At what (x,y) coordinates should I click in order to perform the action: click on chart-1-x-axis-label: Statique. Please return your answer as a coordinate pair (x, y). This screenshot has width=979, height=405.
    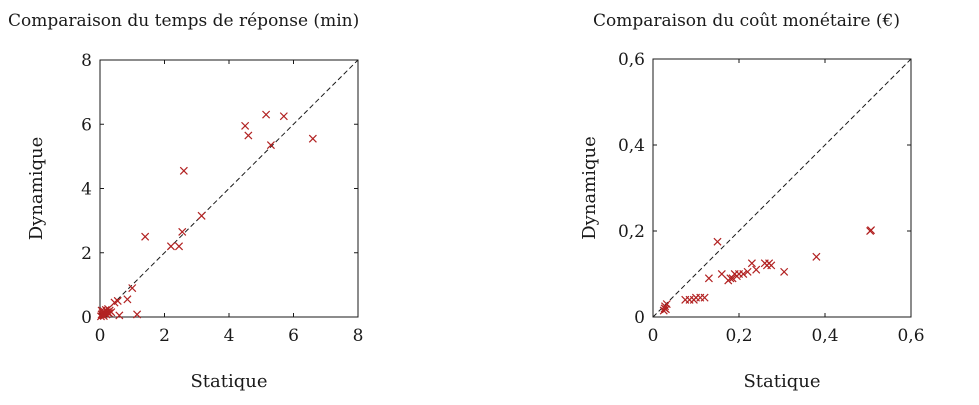
    Looking at the image, I should click on (228, 381).